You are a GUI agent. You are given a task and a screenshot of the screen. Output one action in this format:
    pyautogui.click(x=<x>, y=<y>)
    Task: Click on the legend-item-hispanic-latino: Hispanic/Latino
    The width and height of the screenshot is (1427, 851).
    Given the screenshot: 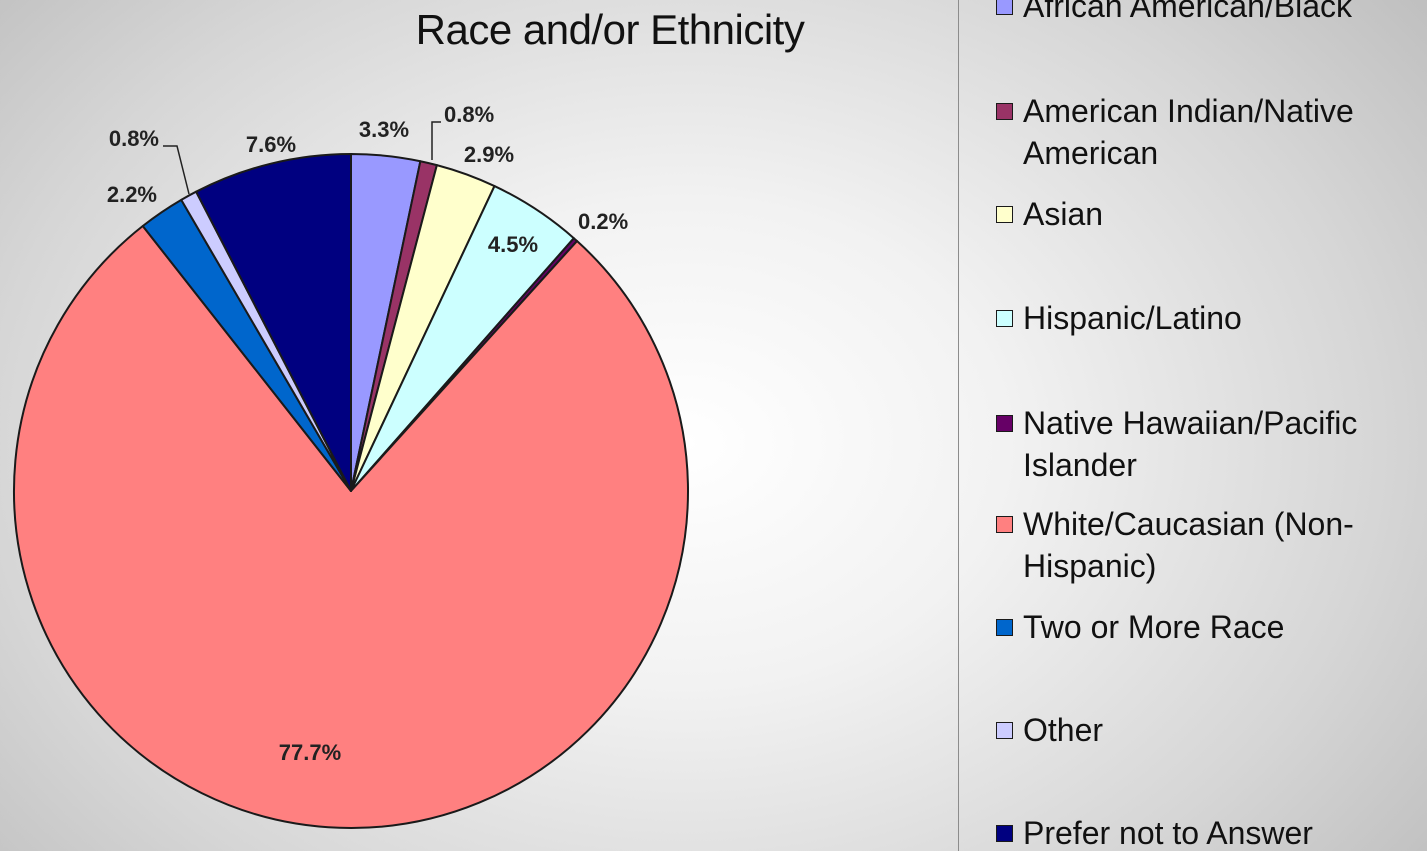 What is the action you would take?
    pyautogui.click(x=1207, y=318)
    